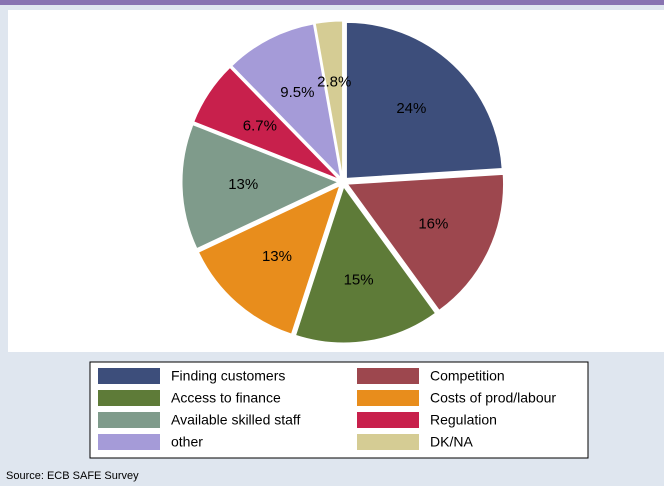  Describe the element at coordinates (226, 398) in the screenshot. I see `legend-label: Access to finance` at that location.